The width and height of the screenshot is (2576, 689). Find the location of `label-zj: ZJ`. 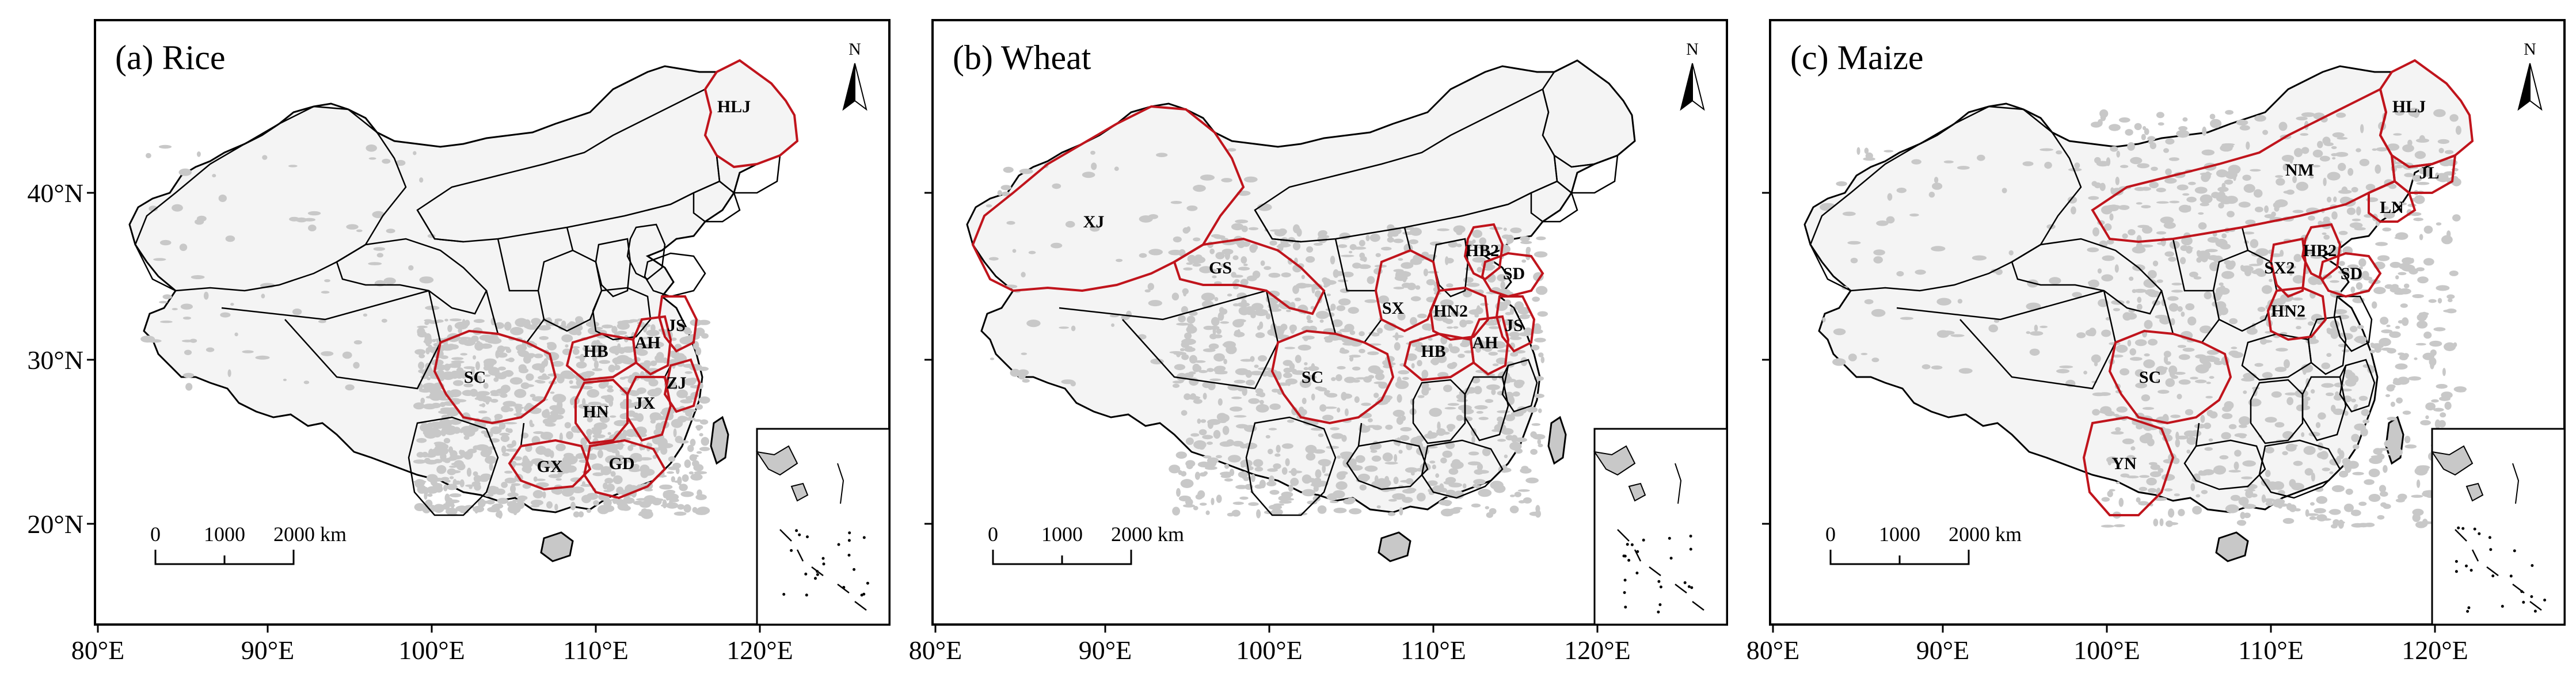

label-zj: ZJ is located at coordinates (676, 384).